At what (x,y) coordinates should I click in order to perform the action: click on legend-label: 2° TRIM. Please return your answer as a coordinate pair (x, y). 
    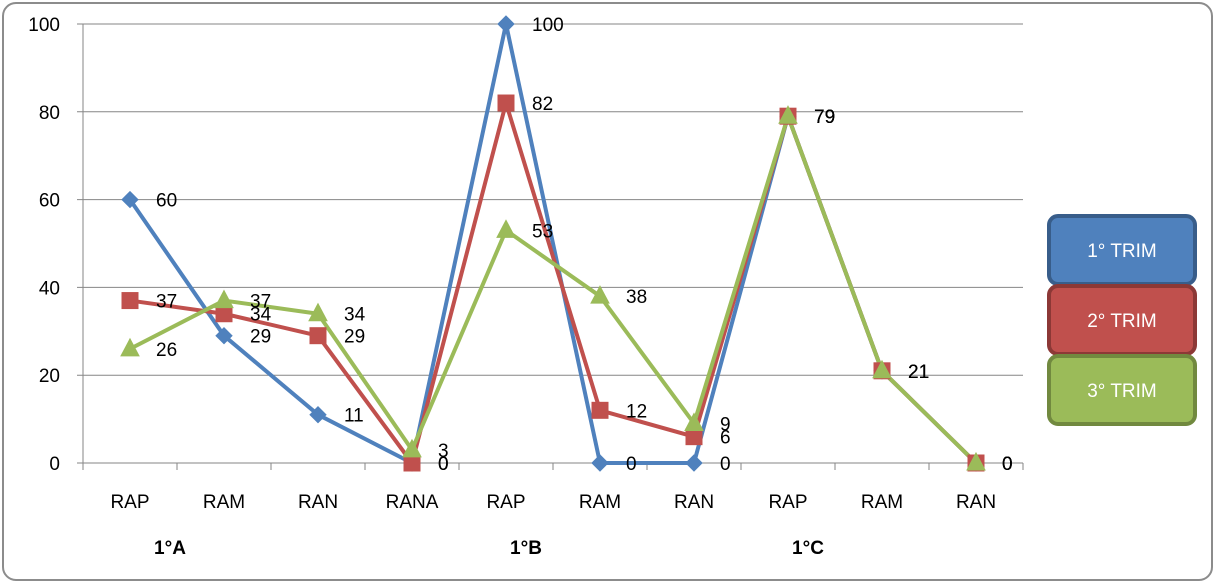
    Looking at the image, I should click on (1122, 321).